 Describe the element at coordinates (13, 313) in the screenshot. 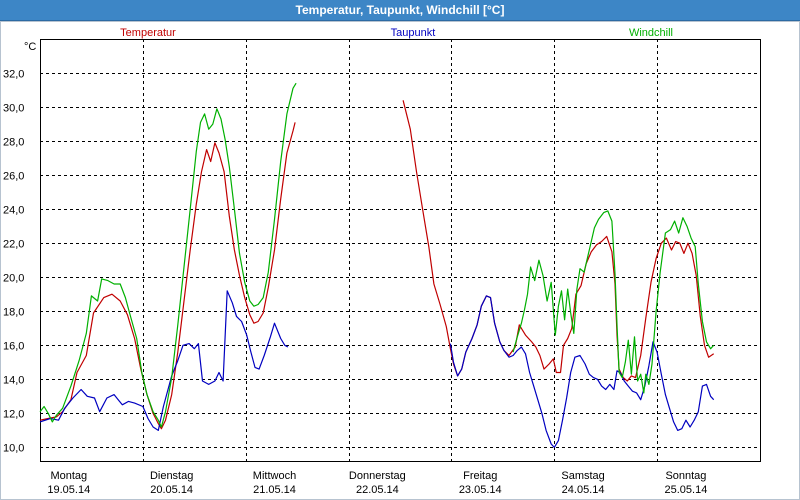

I see `y-tick-label: 18,0` at that location.